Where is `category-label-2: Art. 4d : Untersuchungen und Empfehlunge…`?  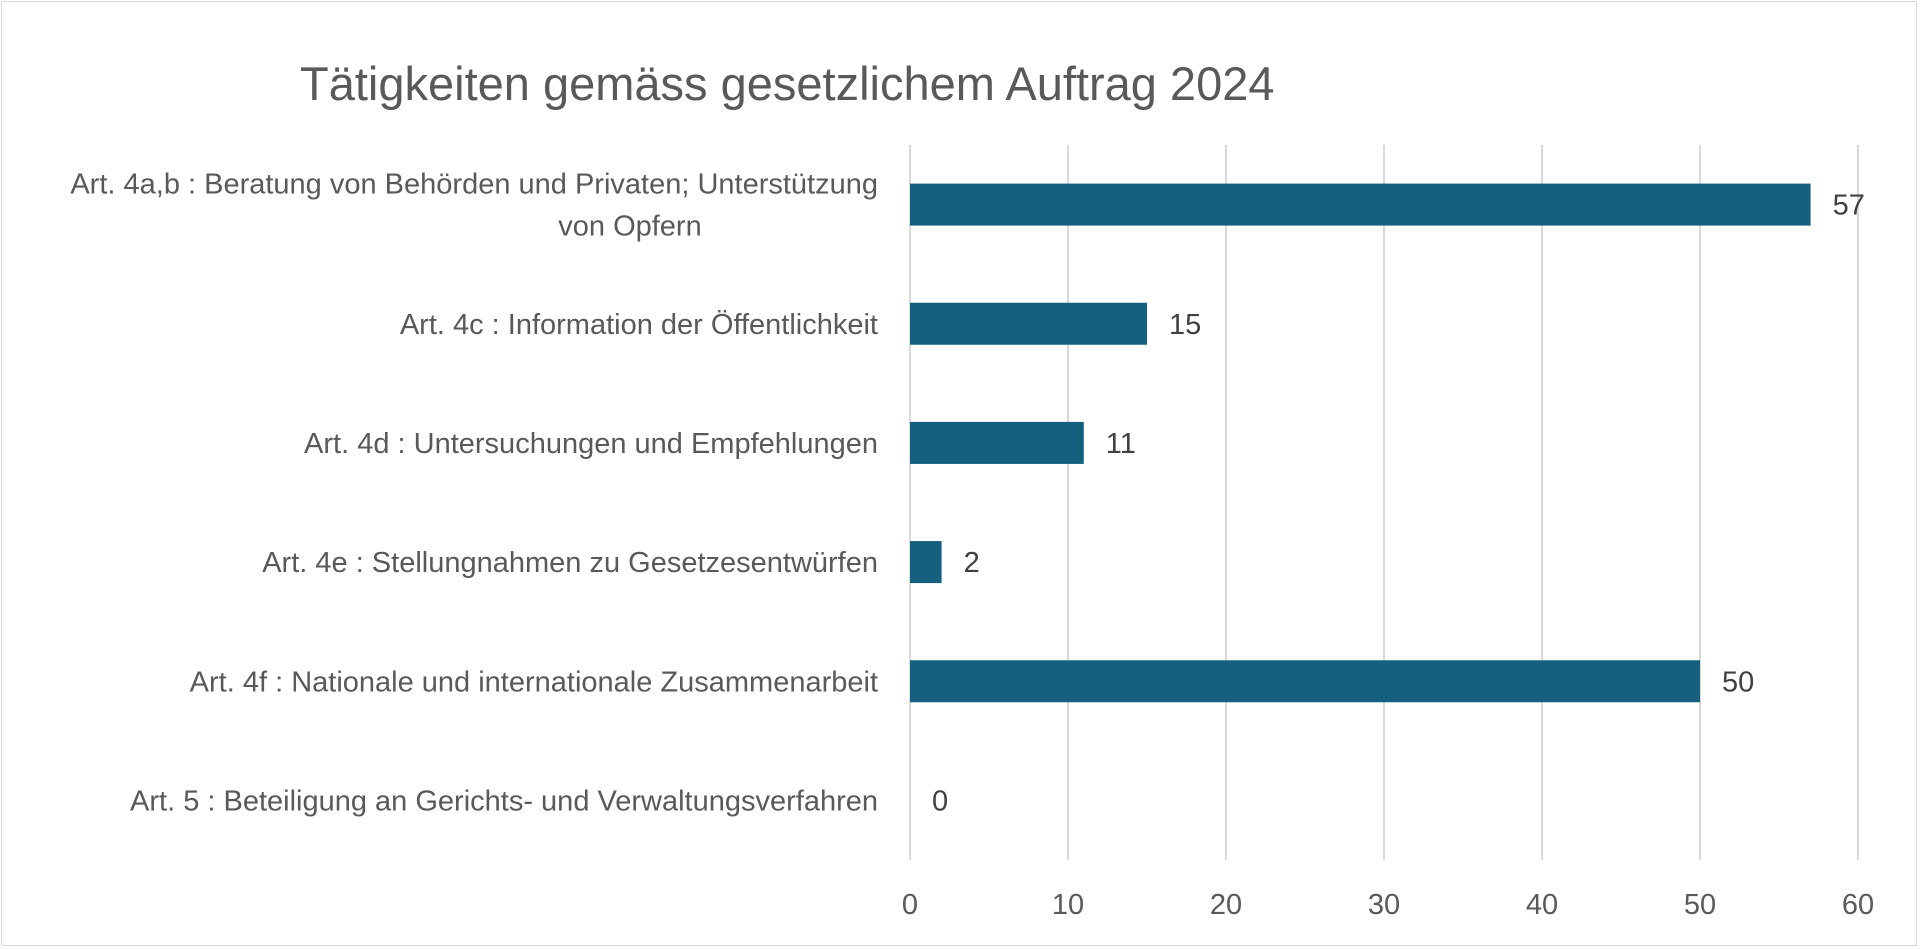
category-label-2: Art. 4d : Untersuchungen und Empfehlunge… is located at coordinates (591, 444).